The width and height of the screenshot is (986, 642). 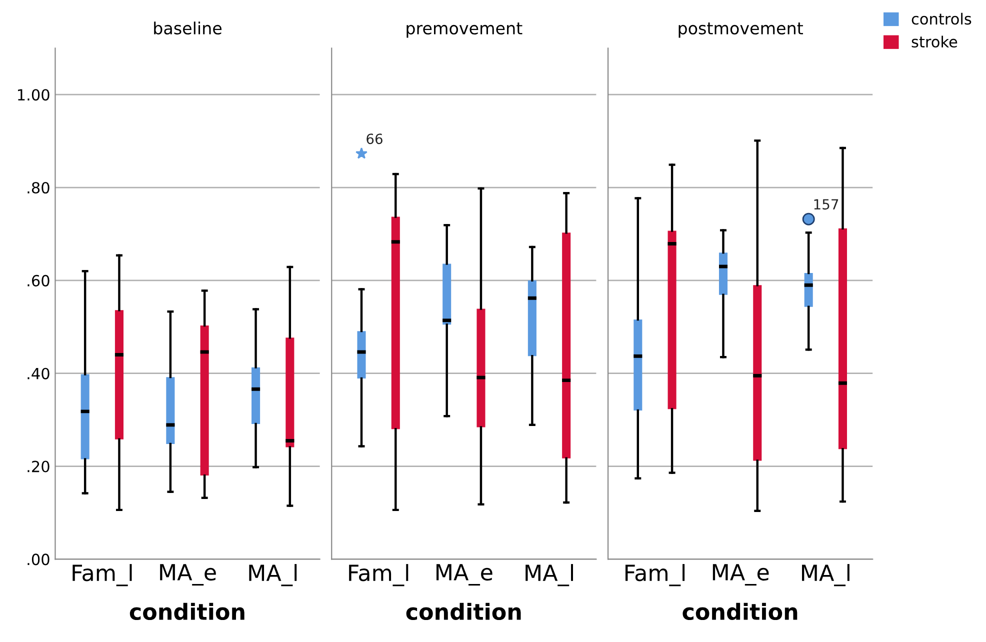 What do you see at coordinates (374, 139) in the screenshot?
I see `annotation: 66` at bounding box center [374, 139].